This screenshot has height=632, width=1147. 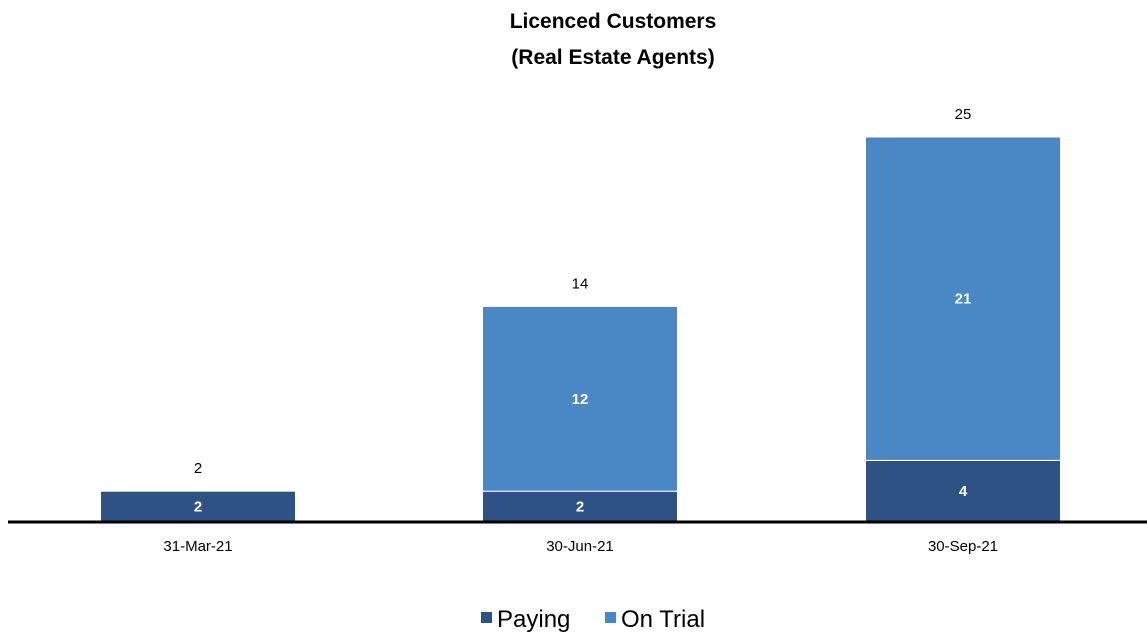 I want to click on legend-label-paying: Paying, so click(x=533, y=619).